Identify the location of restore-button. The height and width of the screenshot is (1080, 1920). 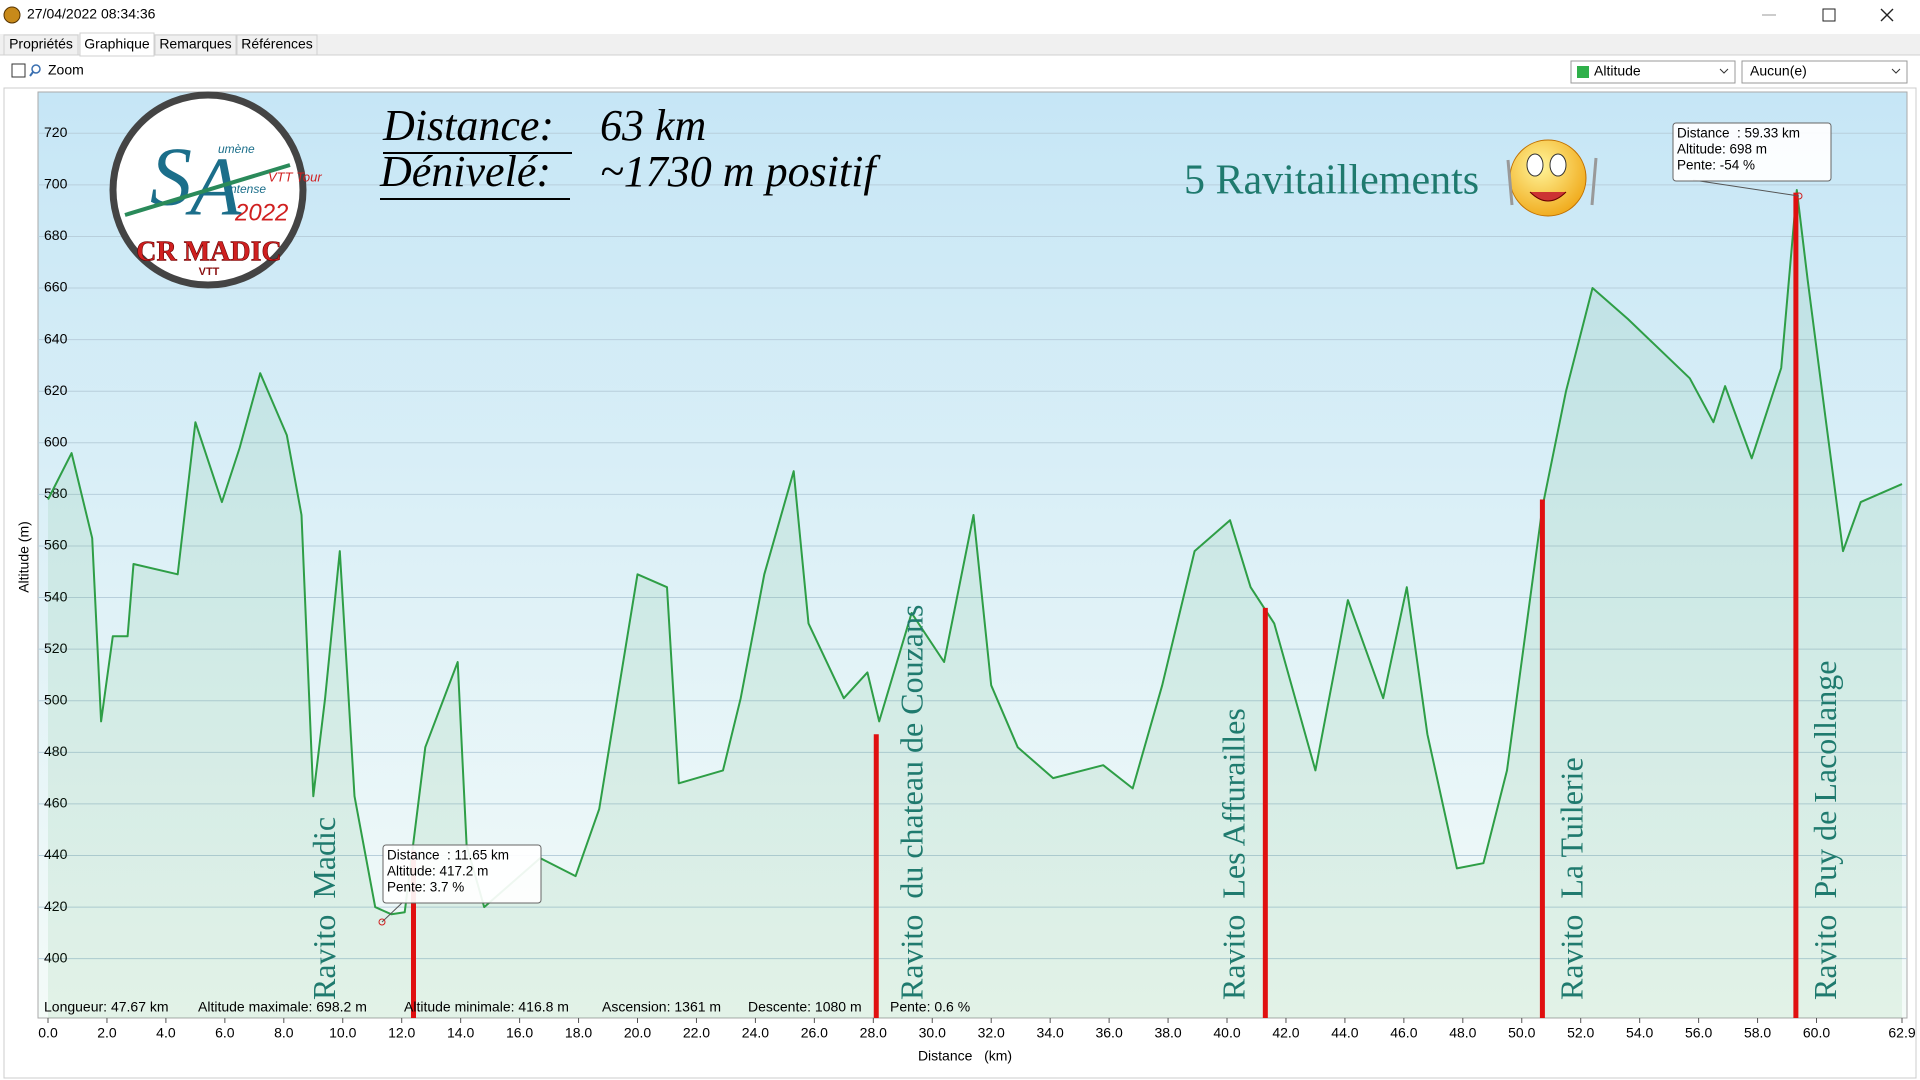
(1829, 15).